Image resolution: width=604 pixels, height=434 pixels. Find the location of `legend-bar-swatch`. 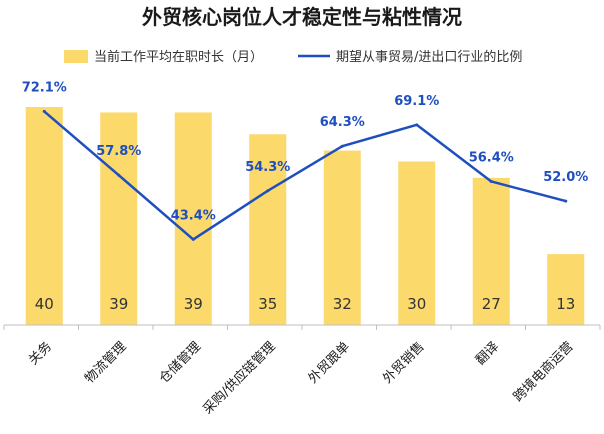

legend-bar-swatch is located at coordinates (76, 56).